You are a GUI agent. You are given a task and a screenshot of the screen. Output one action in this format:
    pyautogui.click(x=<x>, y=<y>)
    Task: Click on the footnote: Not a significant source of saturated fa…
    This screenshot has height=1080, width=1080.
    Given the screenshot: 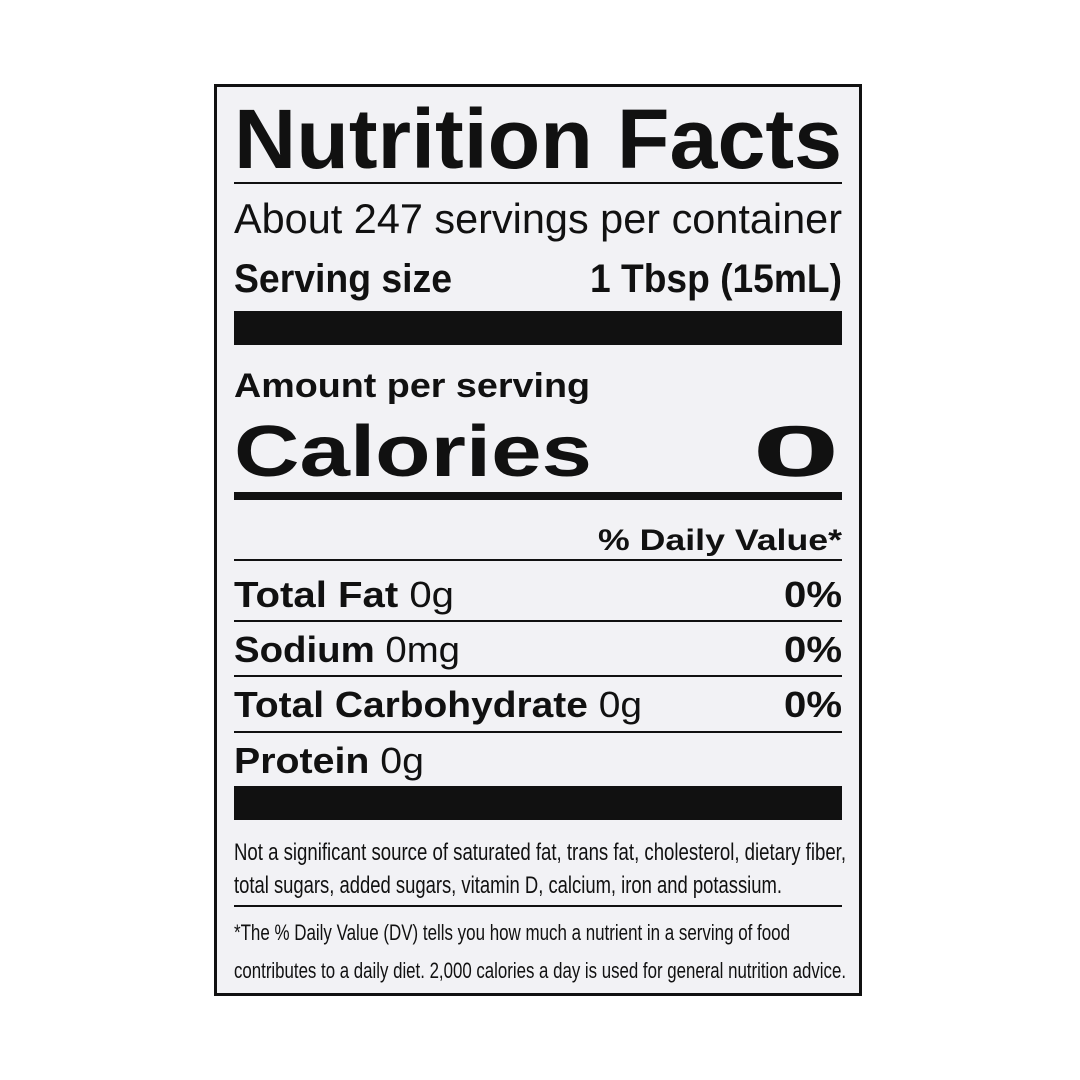 What is the action you would take?
    pyautogui.click(x=540, y=852)
    